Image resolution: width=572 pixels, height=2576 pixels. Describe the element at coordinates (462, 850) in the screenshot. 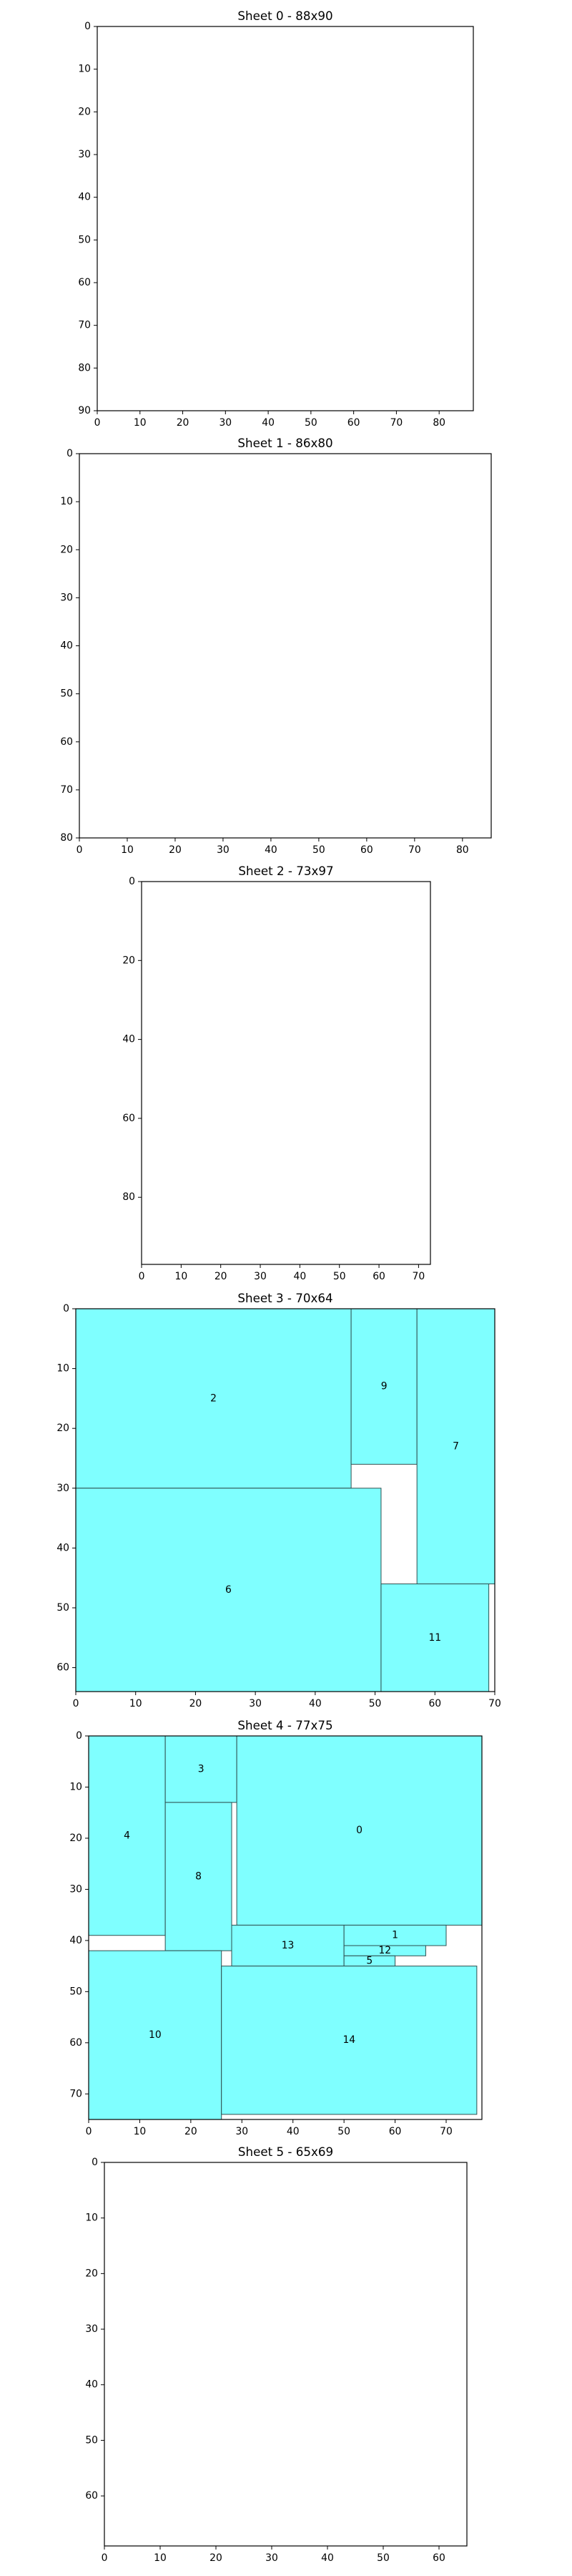

I see `x-tick-label: 80` at that location.